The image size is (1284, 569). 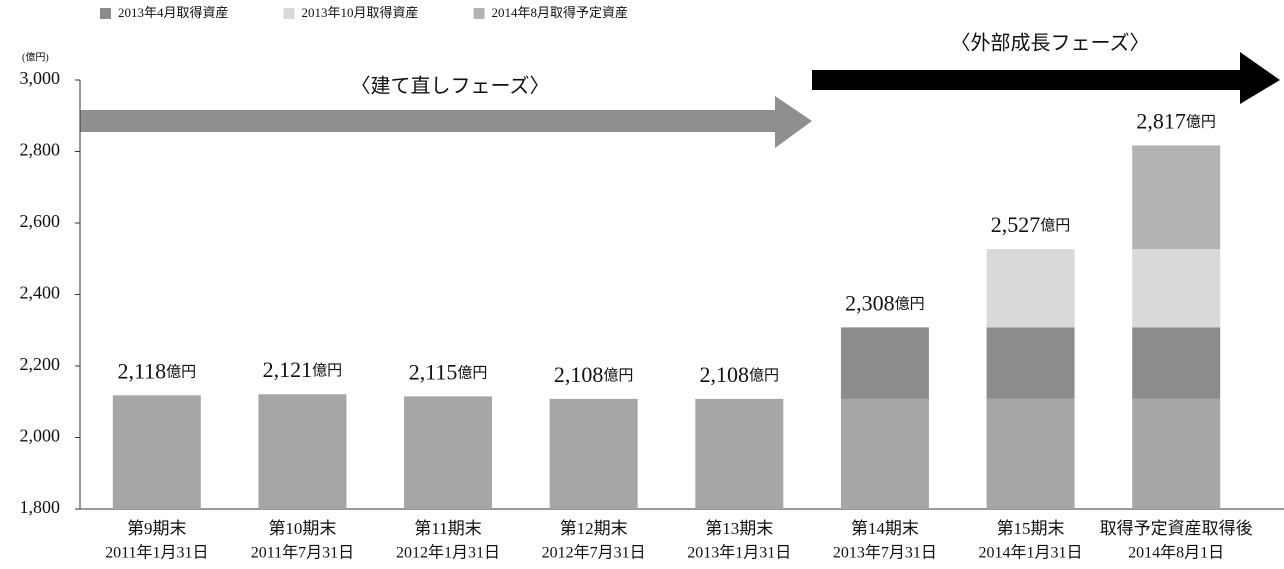 What do you see at coordinates (885, 553) in the screenshot?
I see `x-tick-sublabel: 2013年7月31日` at bounding box center [885, 553].